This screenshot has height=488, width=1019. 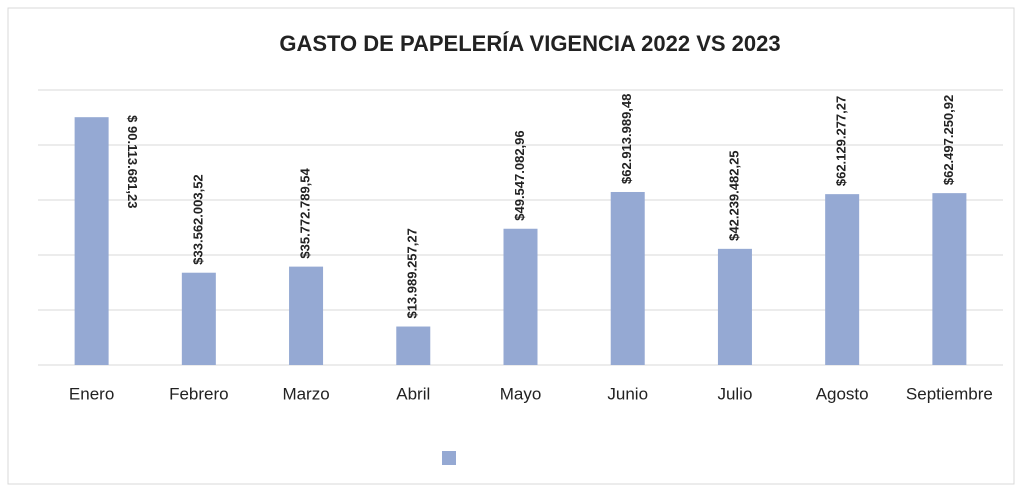 What do you see at coordinates (412, 273) in the screenshot?
I see `data-label: $13.989.257,27` at bounding box center [412, 273].